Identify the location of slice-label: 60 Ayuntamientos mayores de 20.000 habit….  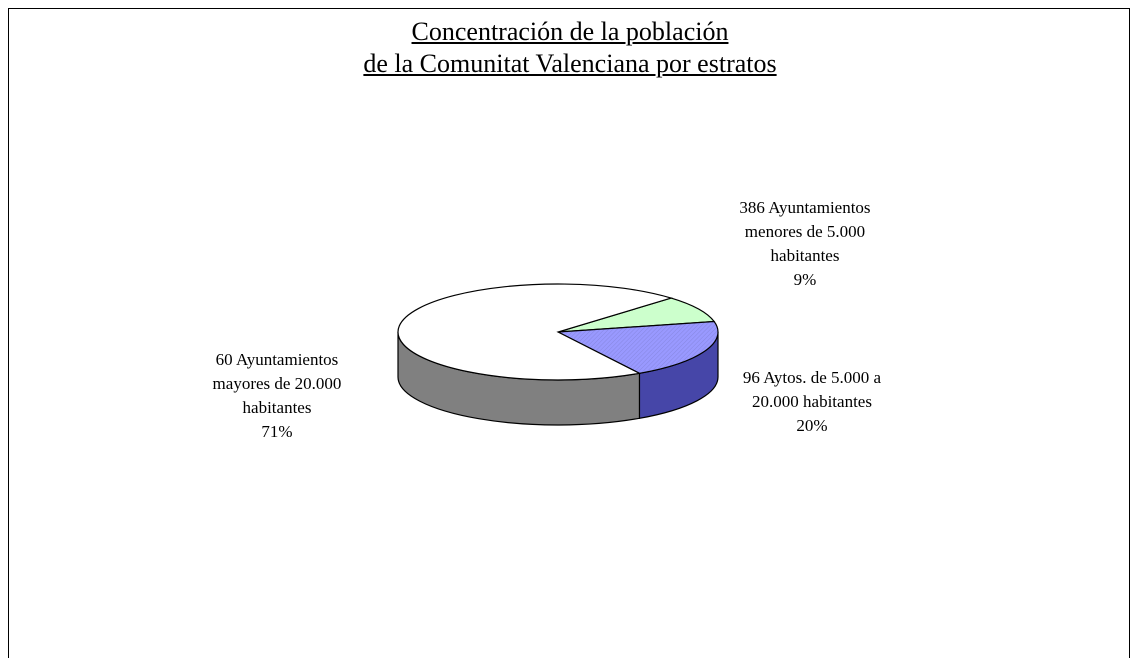
(277, 396).